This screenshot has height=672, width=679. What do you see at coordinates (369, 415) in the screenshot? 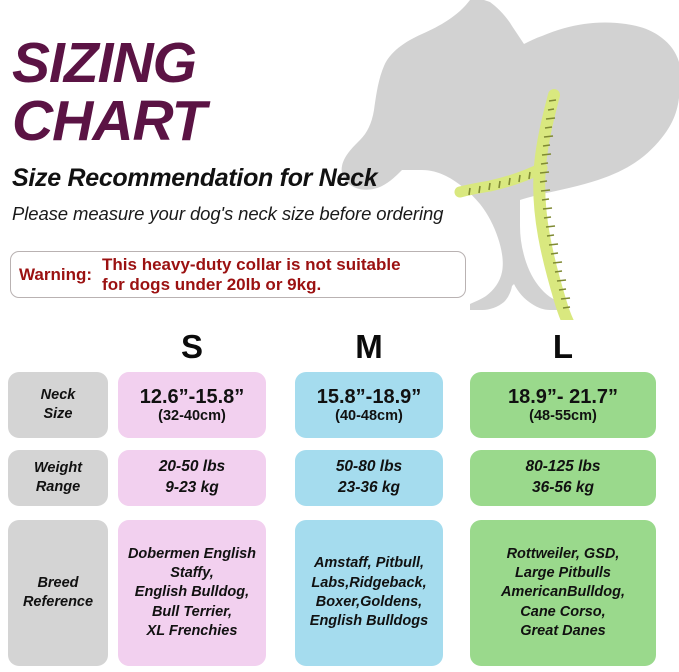
I see `neck-size-m-cm: (40-48cm)` at bounding box center [369, 415].